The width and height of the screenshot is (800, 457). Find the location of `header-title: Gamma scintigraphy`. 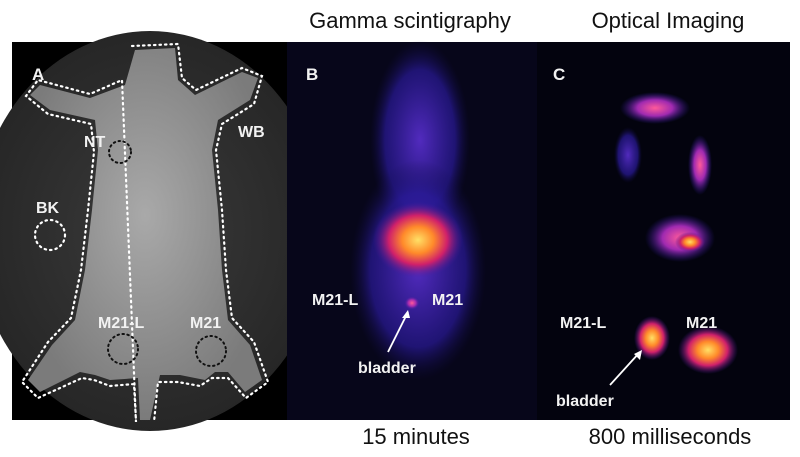

header-title: Gamma scintigraphy is located at coordinates (410, 20).